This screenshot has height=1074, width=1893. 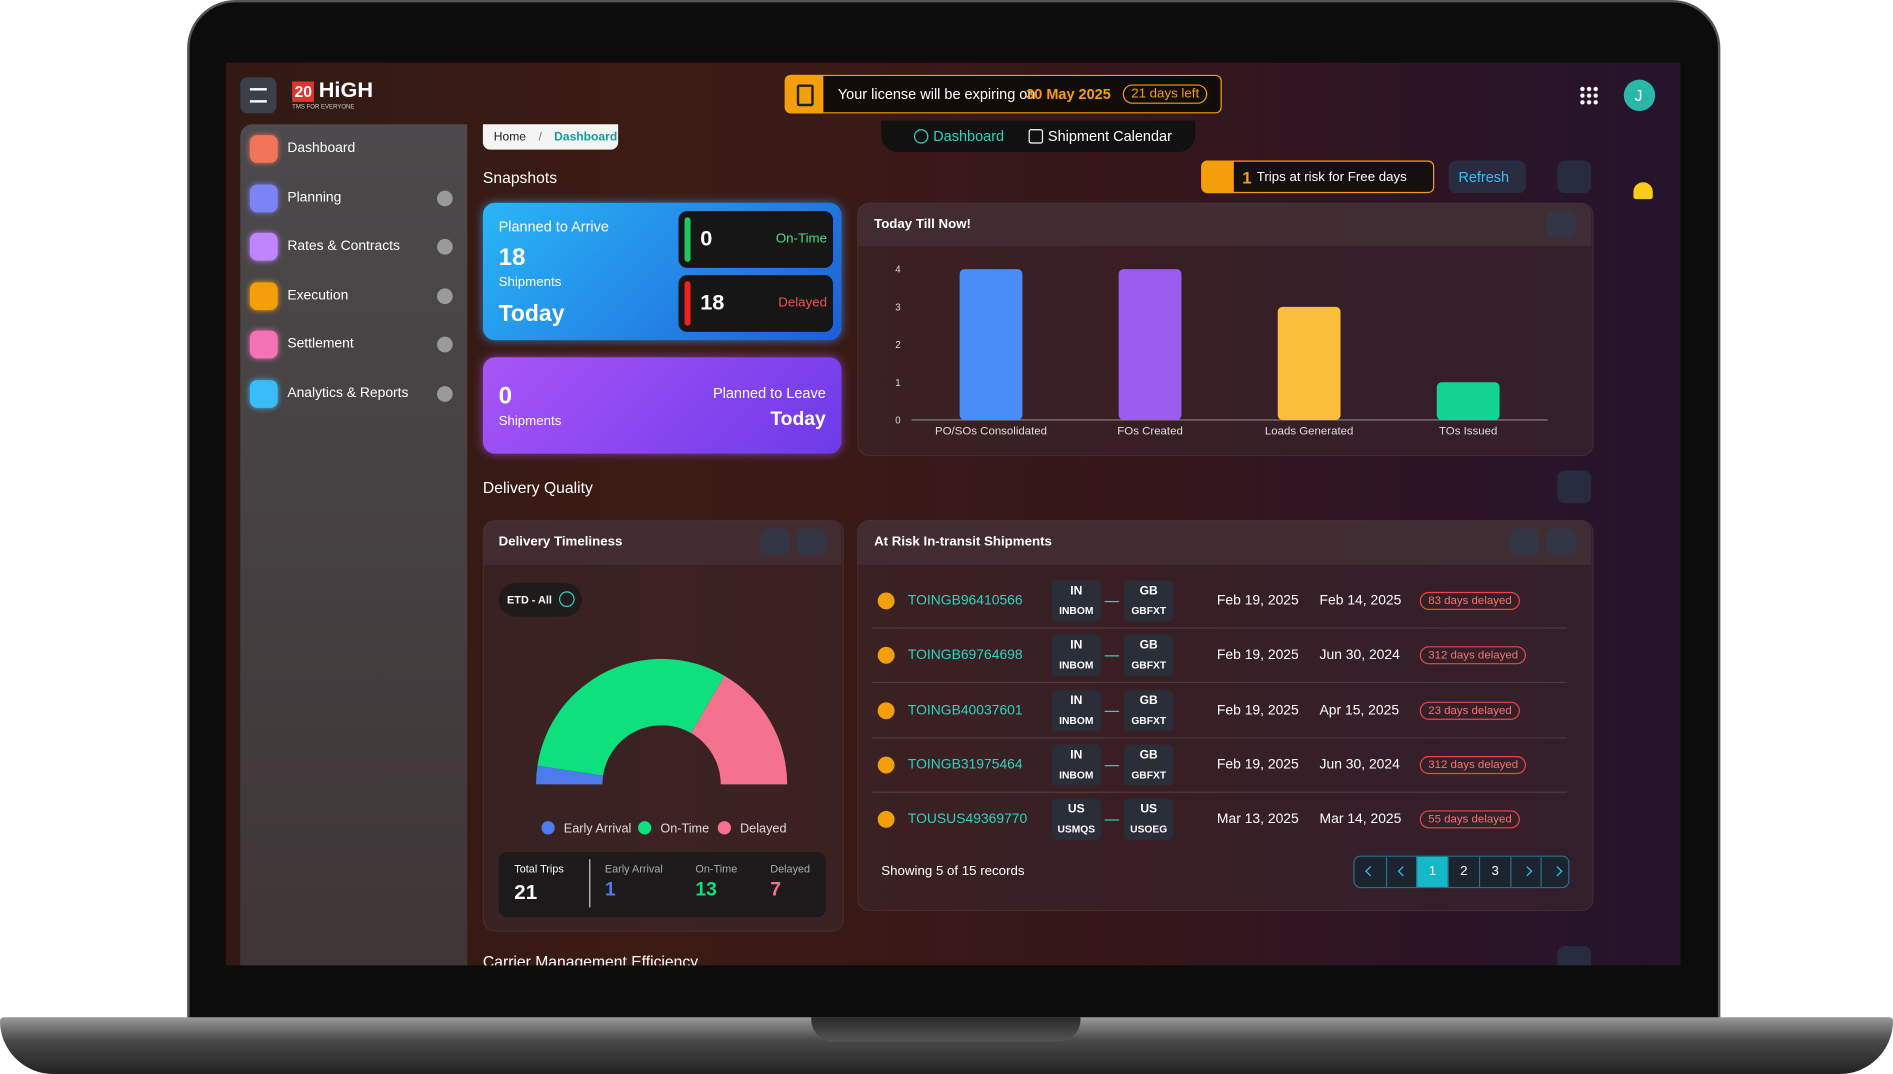 I want to click on settings-button, so click(x=1574, y=177).